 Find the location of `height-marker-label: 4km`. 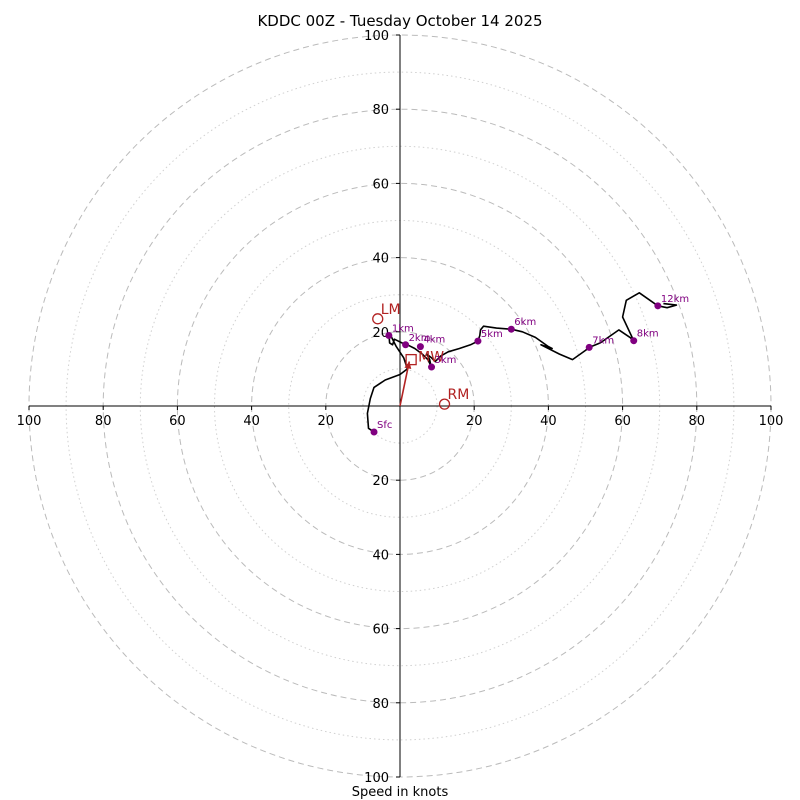

height-marker-label: 4km is located at coordinates (434, 340).